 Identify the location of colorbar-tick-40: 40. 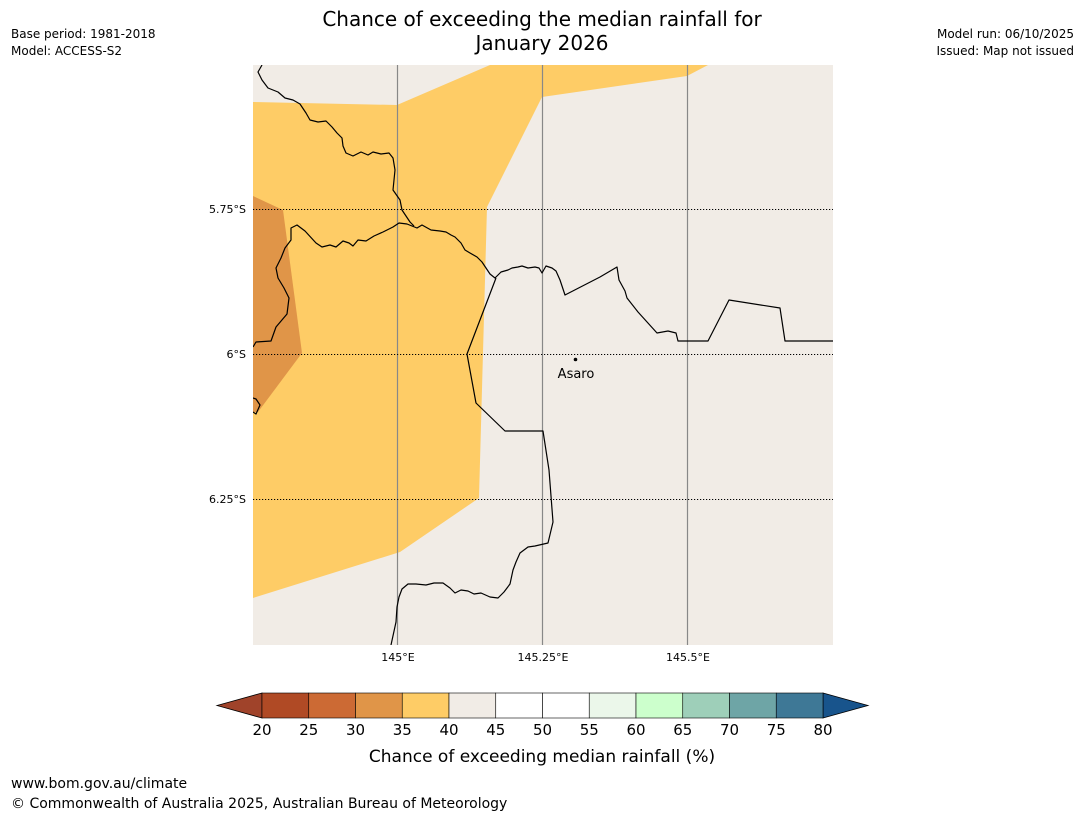
(448, 730).